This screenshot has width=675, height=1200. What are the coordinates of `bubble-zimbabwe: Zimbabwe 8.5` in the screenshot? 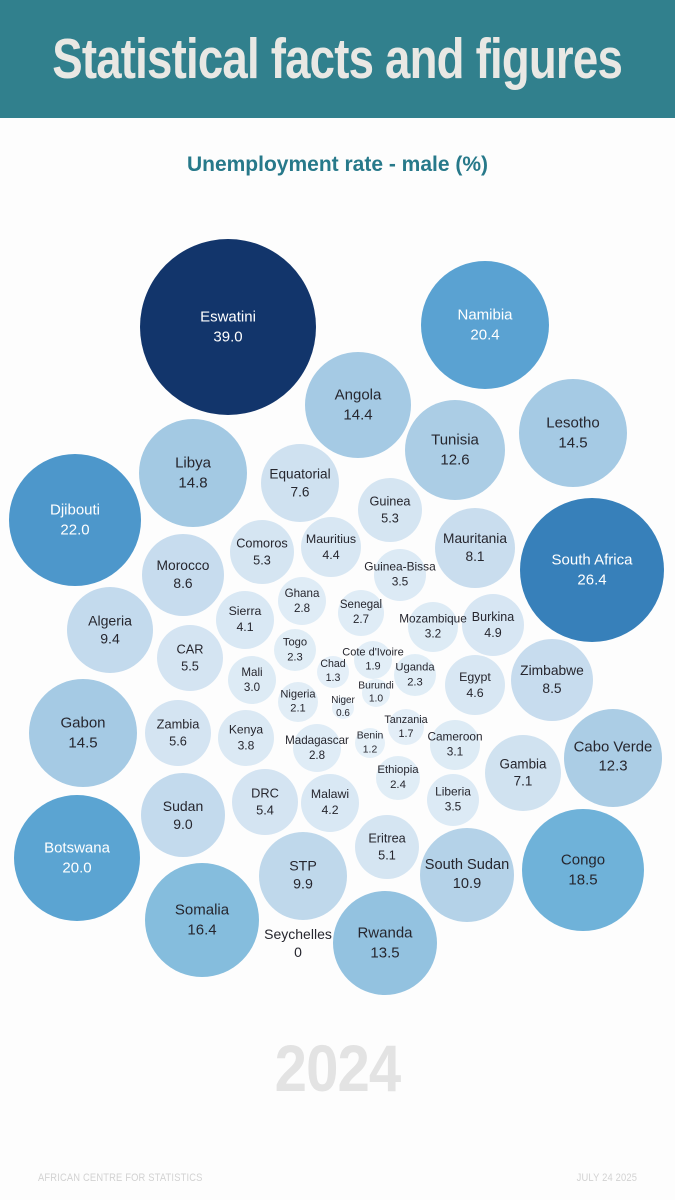 It's located at (552, 680).